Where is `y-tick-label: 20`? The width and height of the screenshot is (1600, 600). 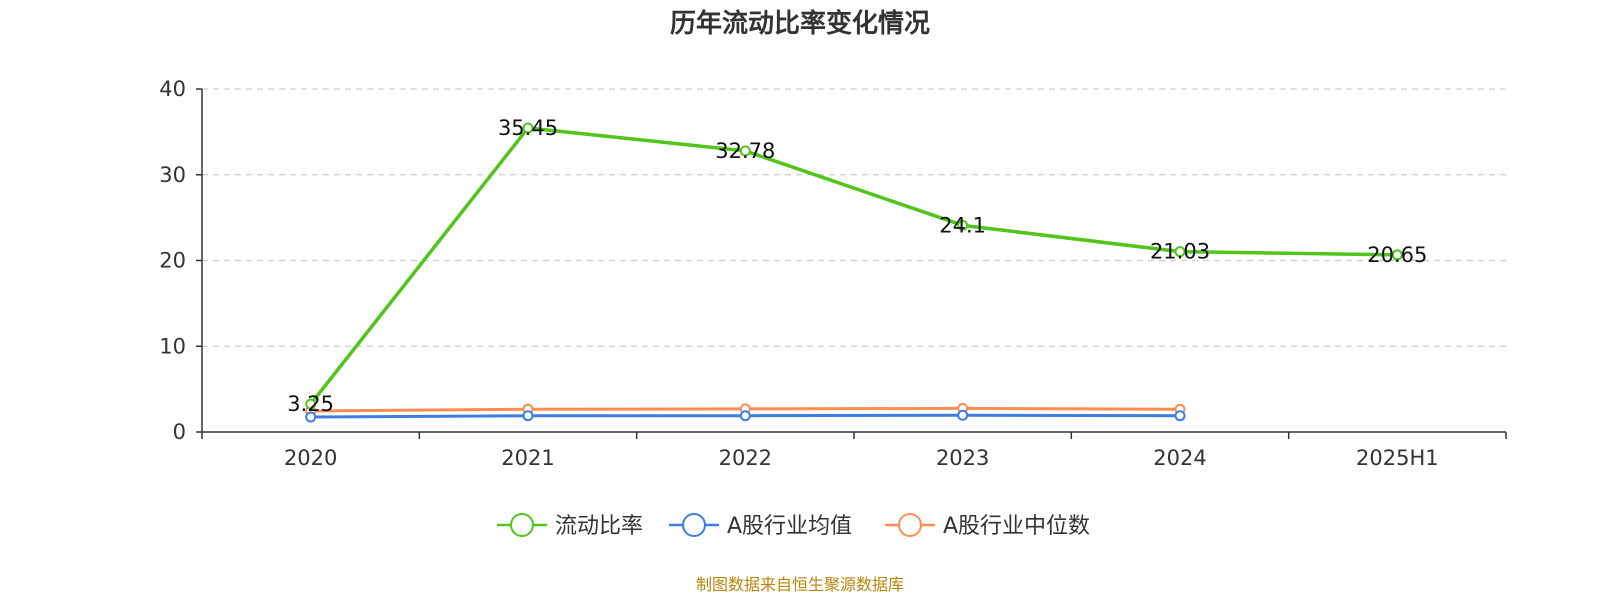 y-tick-label: 20 is located at coordinates (172, 261).